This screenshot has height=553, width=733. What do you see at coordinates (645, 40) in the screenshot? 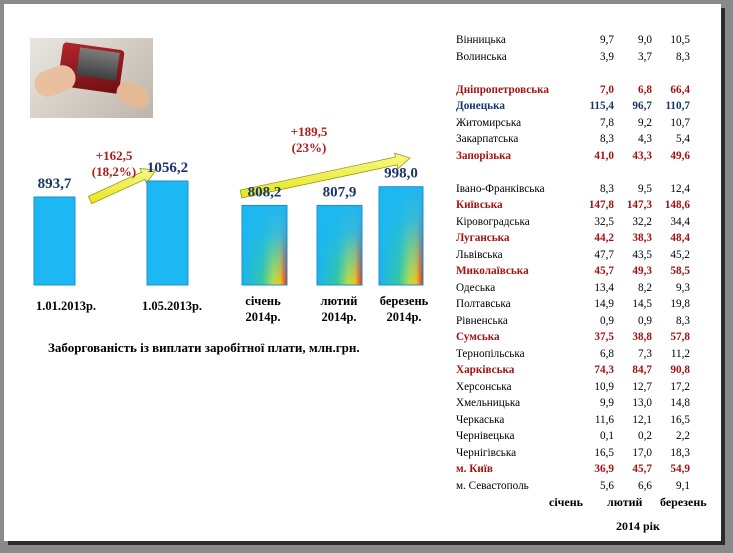
I see `region-value: 9,0` at bounding box center [645, 40].